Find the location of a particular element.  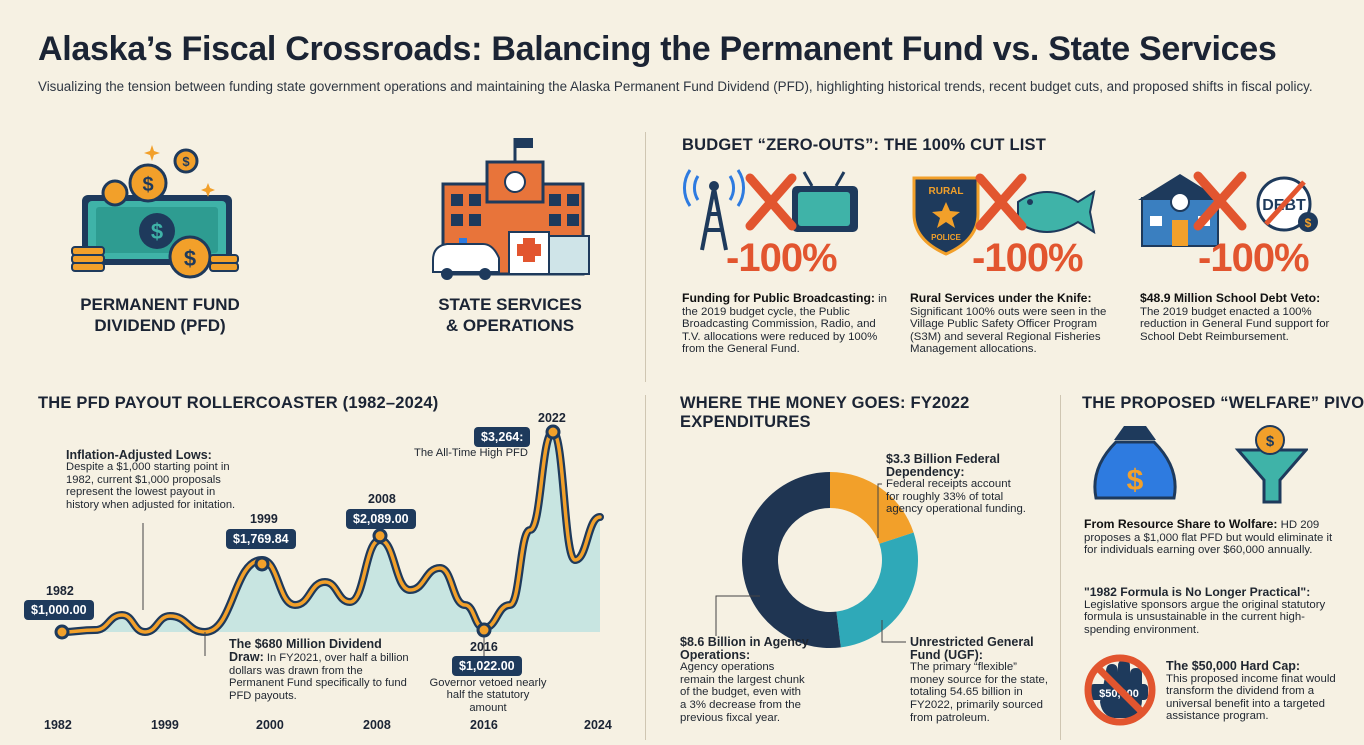

pfd-line-chart is located at coordinates (329, 543).